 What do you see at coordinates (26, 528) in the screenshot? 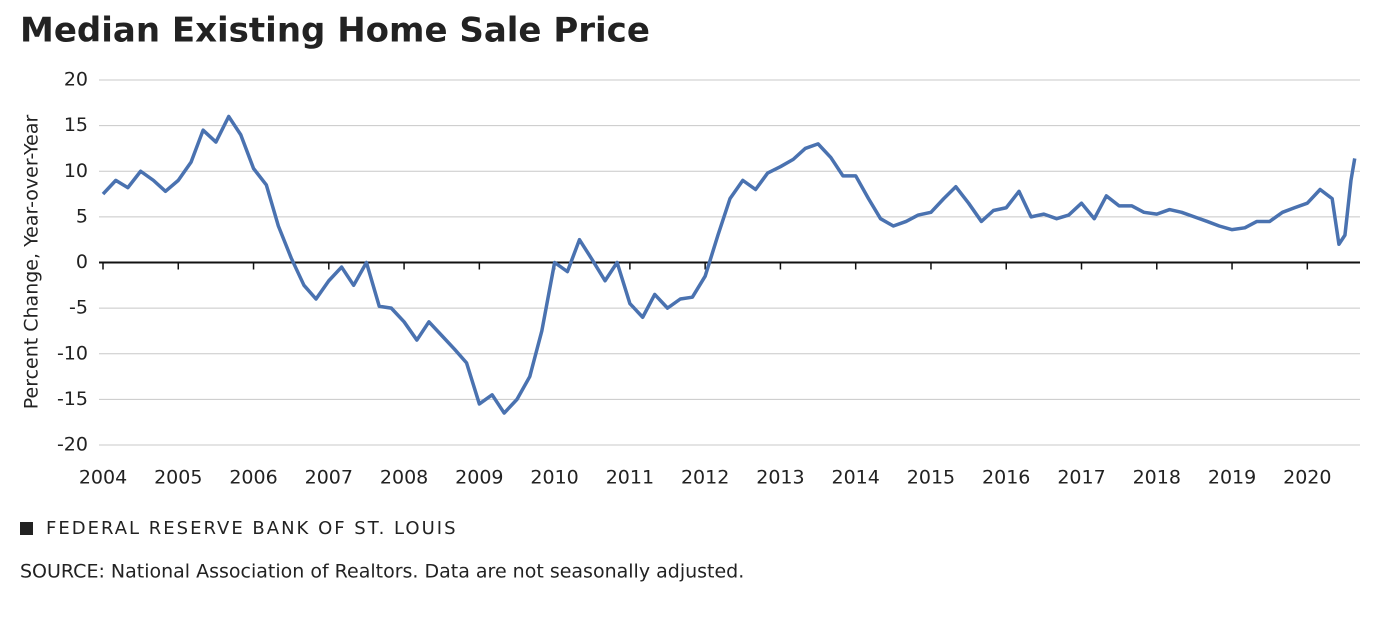
I see `brand-square` at bounding box center [26, 528].